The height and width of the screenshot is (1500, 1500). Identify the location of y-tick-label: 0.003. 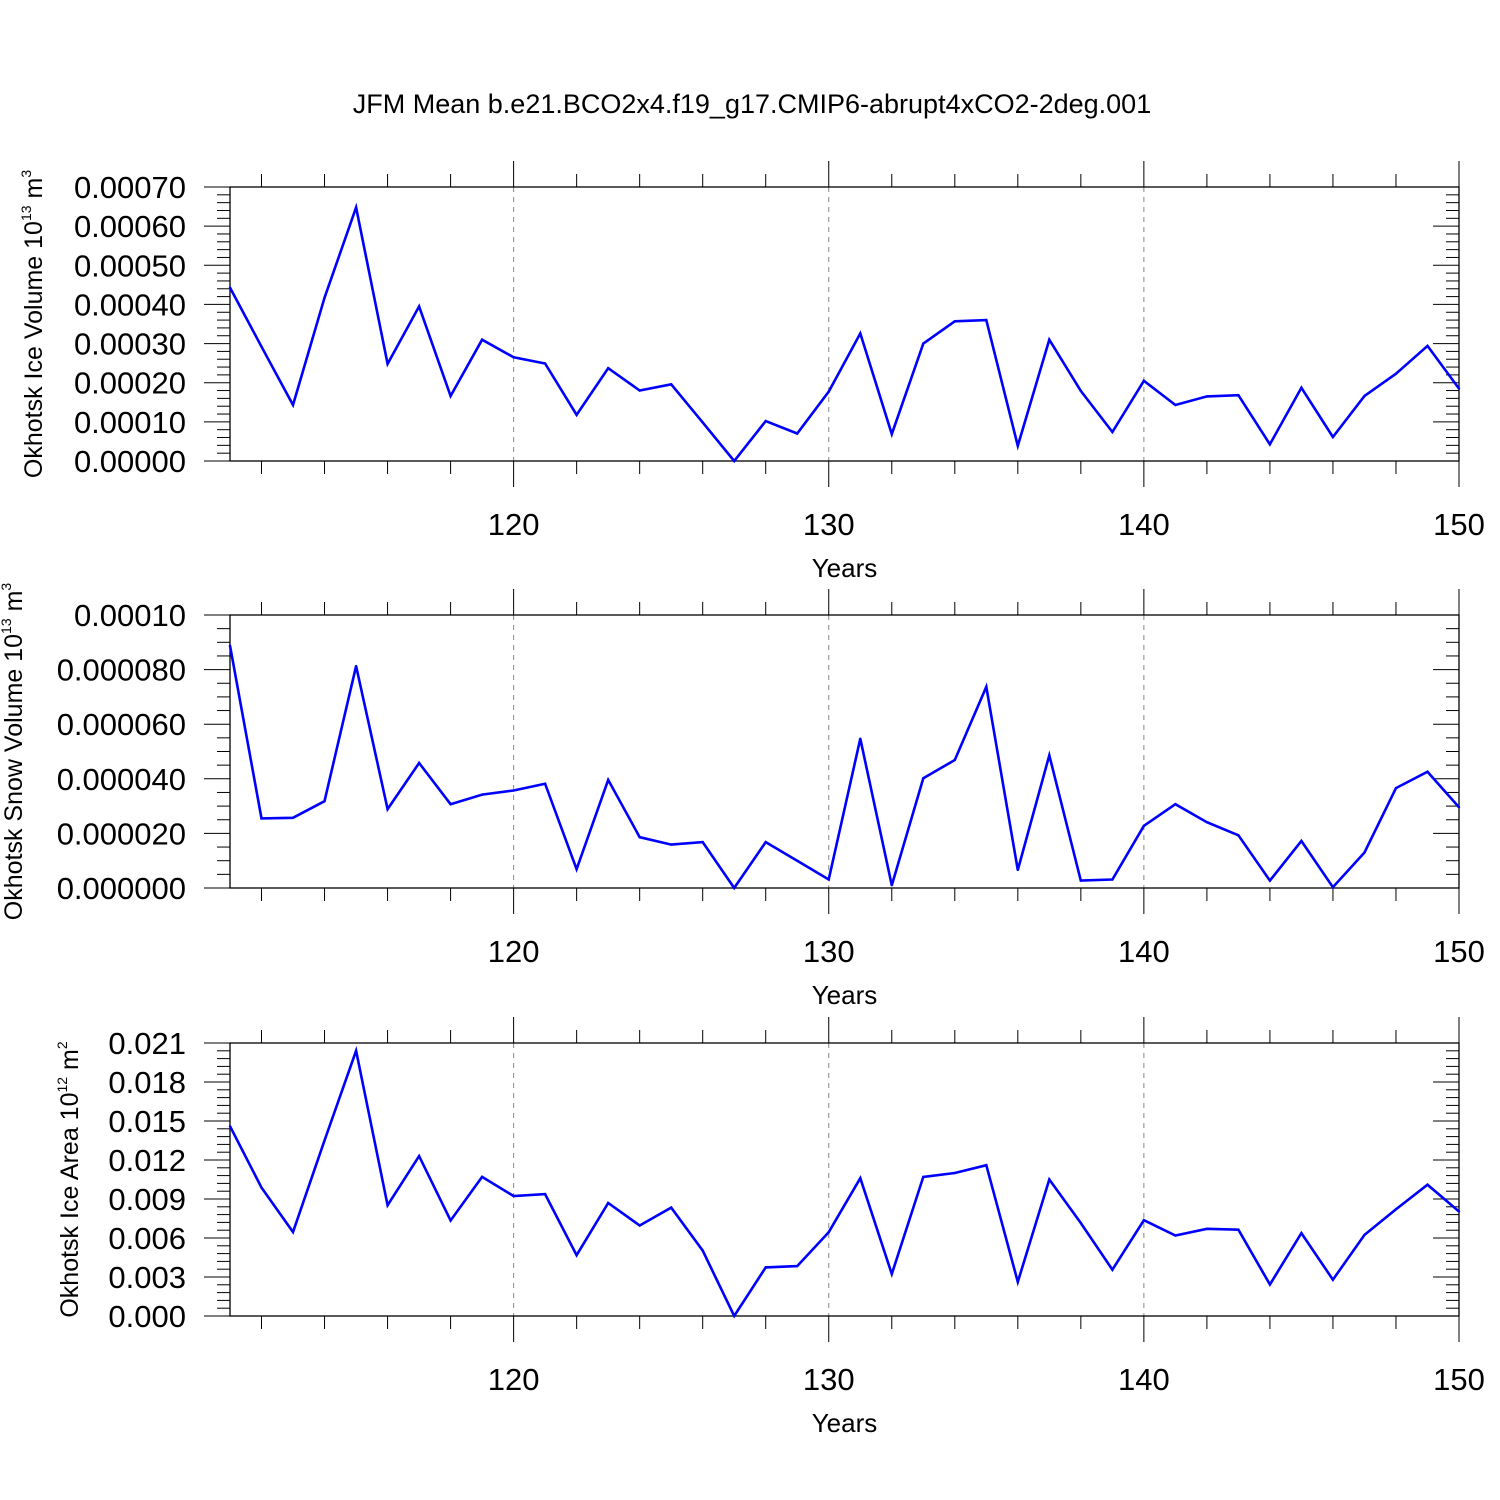
(147, 1277).